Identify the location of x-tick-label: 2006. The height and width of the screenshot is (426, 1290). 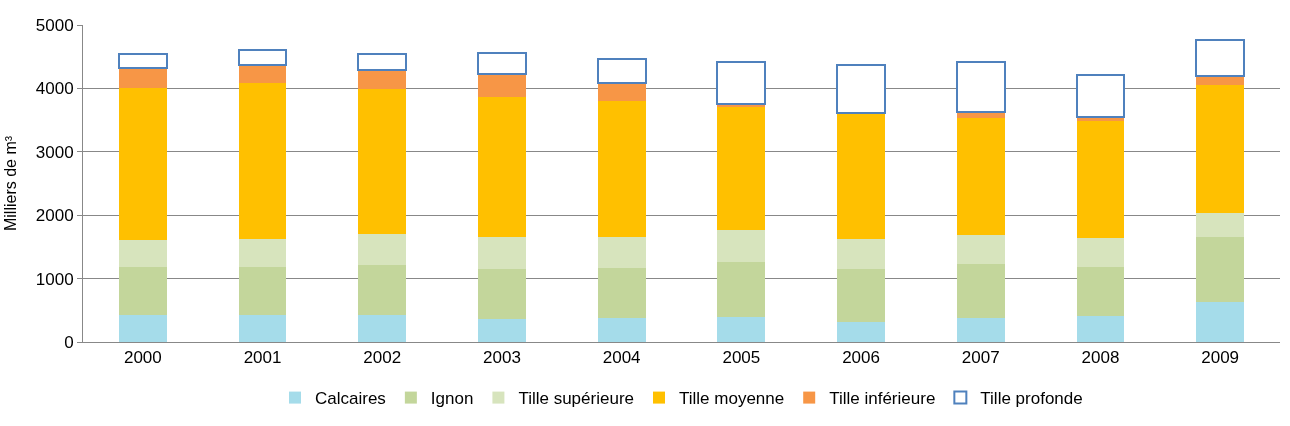
(861, 358).